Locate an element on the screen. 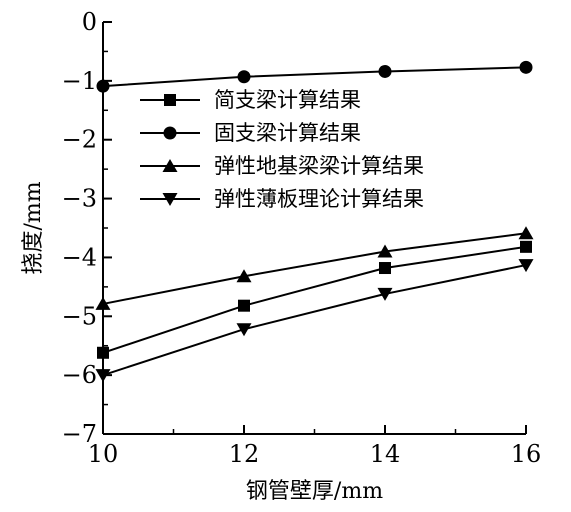 The height and width of the screenshot is (512, 571). x-tick-label: 10 is located at coordinates (103, 454).